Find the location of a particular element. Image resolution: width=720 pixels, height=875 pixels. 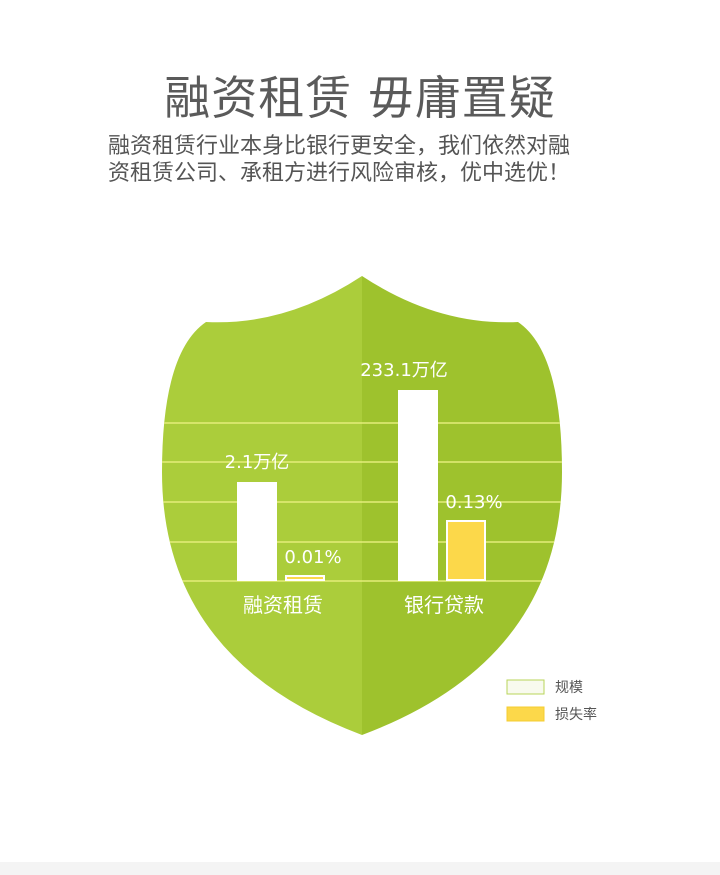

bar-group: 2.1万亿 0.01% 融资租赁 233.1万亿 0.13% 银行贷款 is located at coordinates (364, 488).